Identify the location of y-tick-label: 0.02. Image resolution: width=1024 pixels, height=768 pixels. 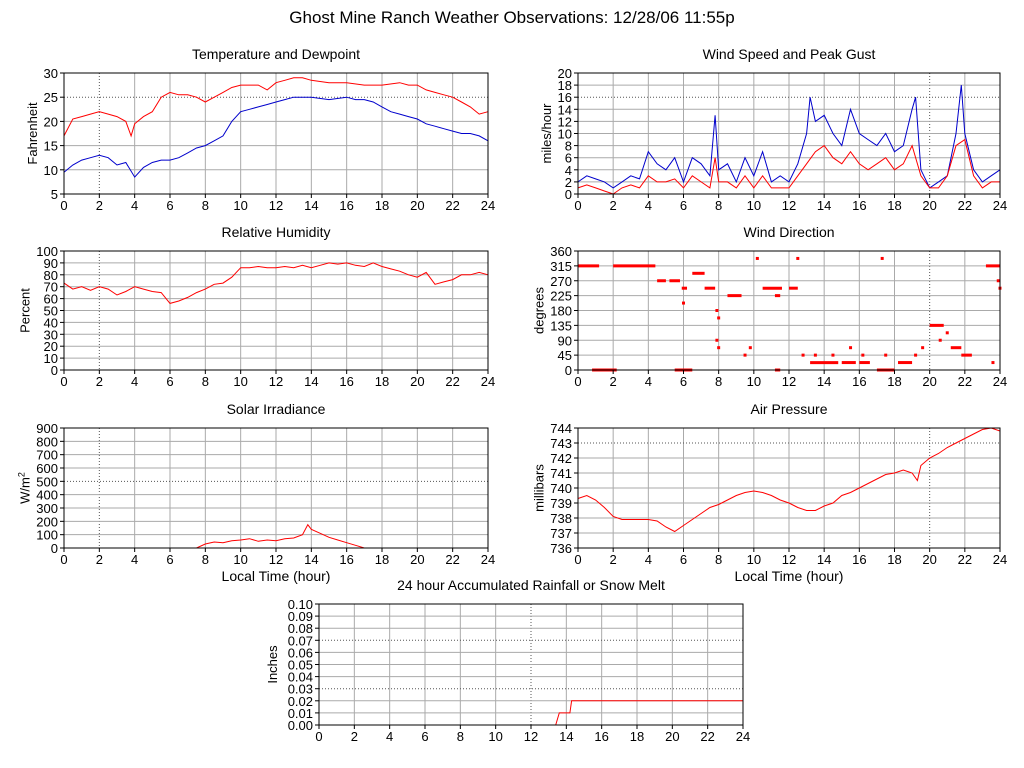
(300, 701).